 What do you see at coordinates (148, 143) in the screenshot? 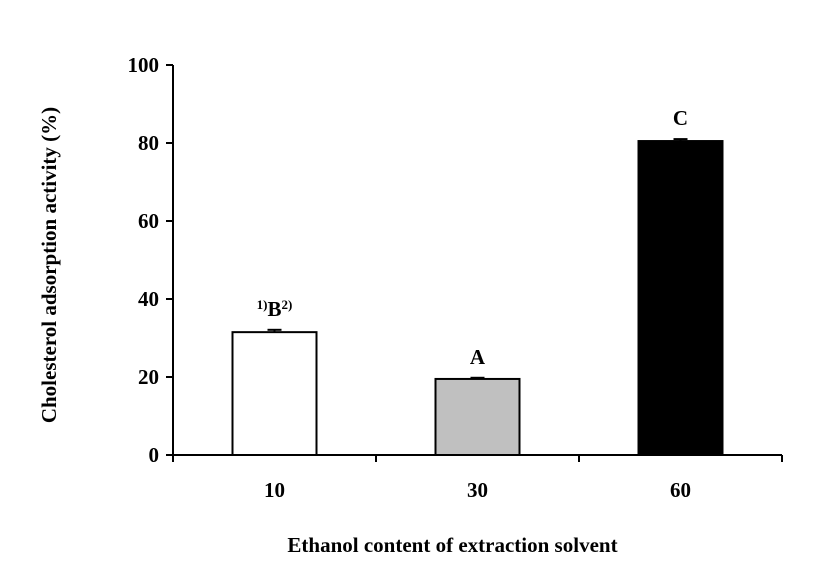
I see `y-tick-label: 80` at bounding box center [148, 143].